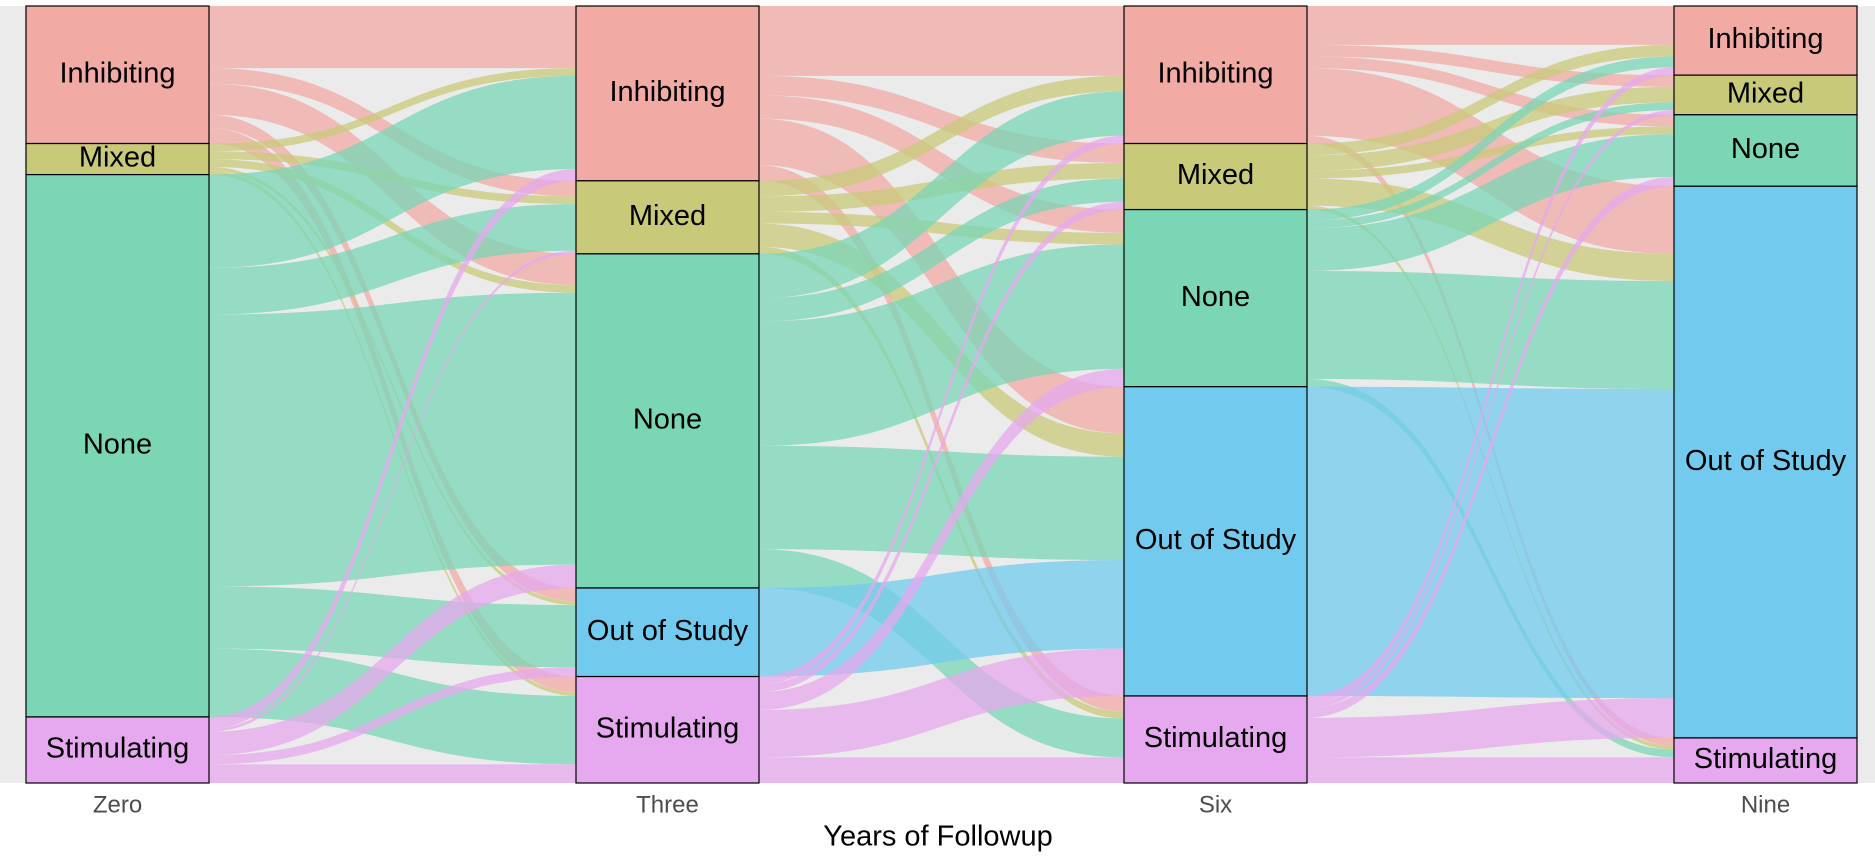  I want to click on x-tick-label: Zero, so click(117, 804).